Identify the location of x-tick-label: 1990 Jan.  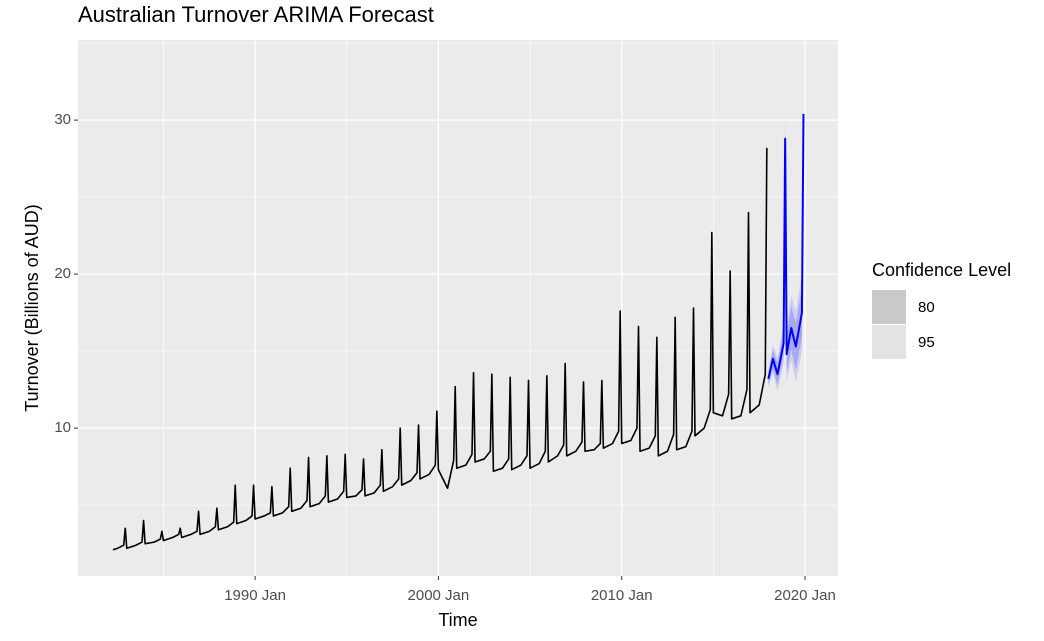
(255, 595).